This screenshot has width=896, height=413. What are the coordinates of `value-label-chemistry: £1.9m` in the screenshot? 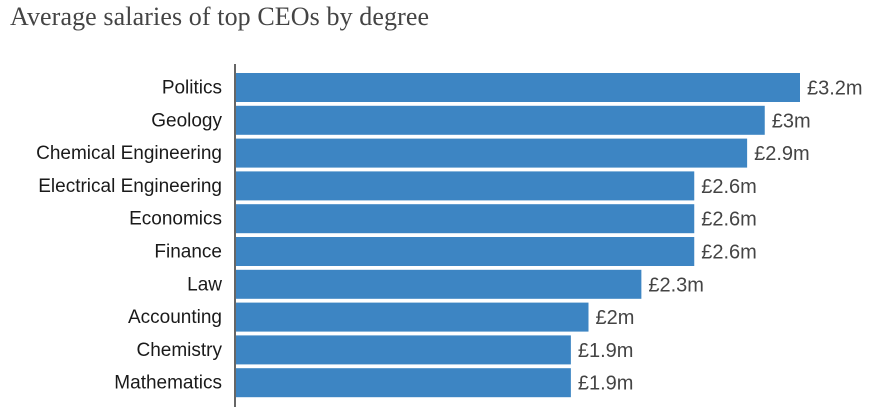 It's located at (606, 351).